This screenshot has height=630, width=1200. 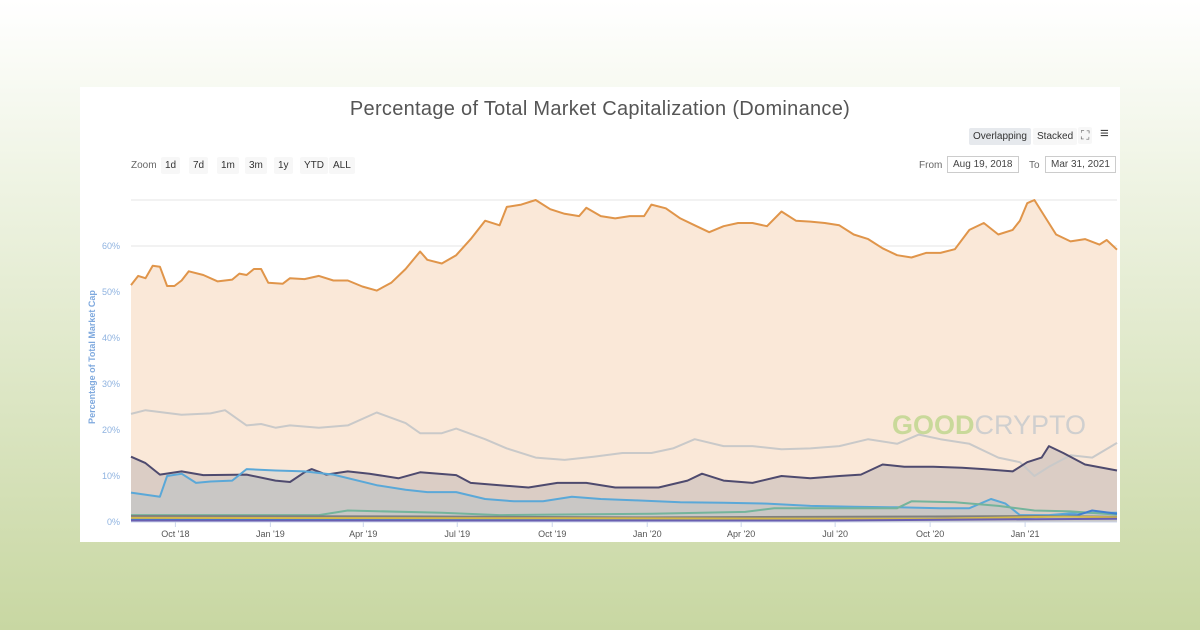 What do you see at coordinates (624, 467) in the screenshot?
I see `series-2-line` at bounding box center [624, 467].